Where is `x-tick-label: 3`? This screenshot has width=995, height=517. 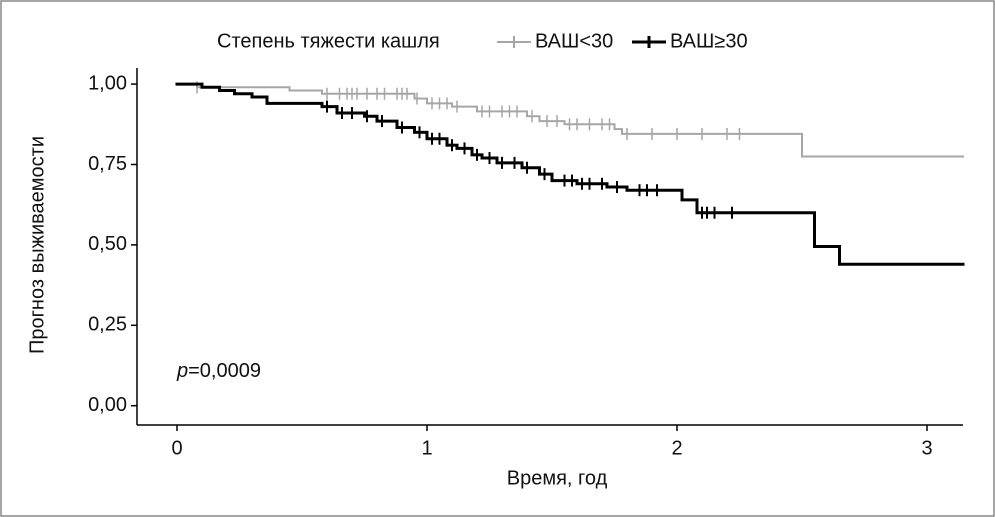 x-tick-label: 3 is located at coordinates (926, 448).